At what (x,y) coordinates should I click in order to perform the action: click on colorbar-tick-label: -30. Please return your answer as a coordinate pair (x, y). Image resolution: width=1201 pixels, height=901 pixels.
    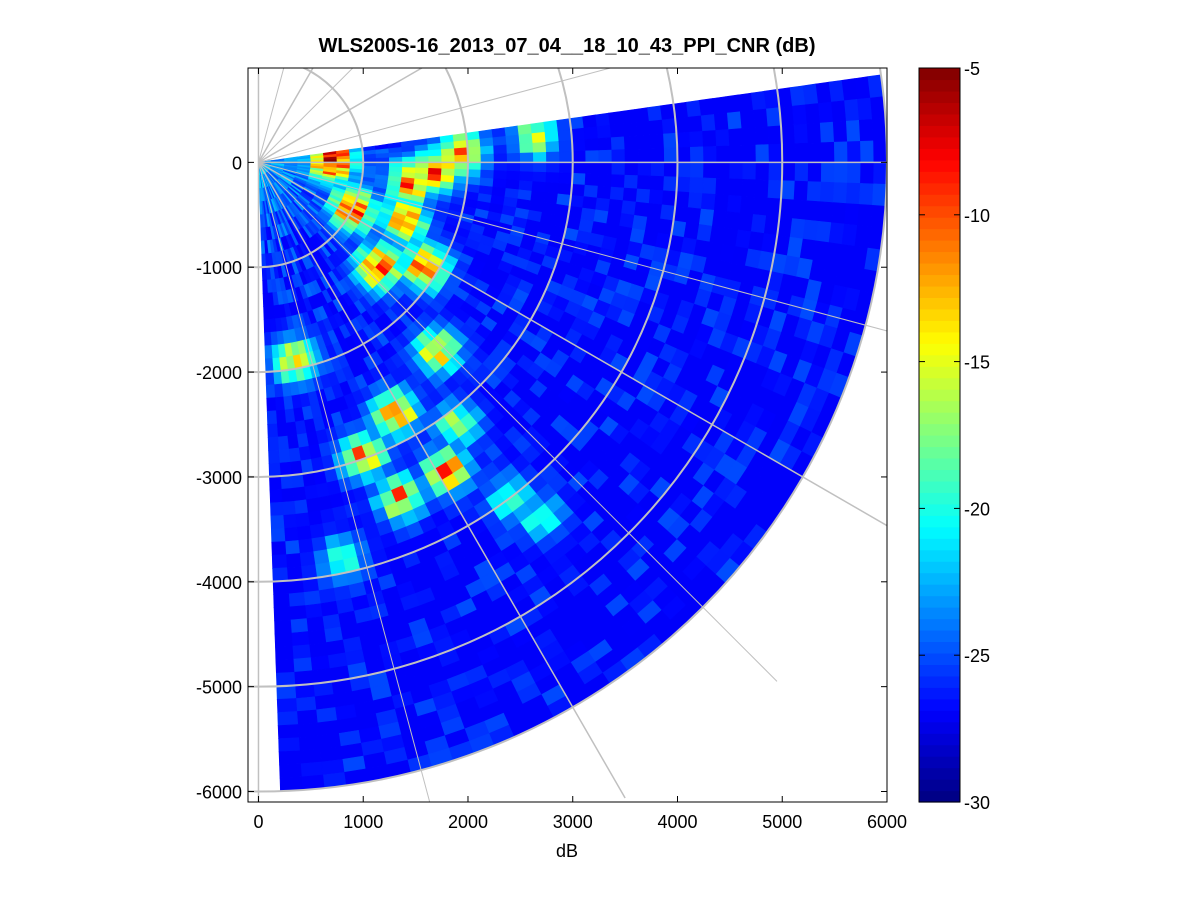
    Looking at the image, I should click on (977, 803).